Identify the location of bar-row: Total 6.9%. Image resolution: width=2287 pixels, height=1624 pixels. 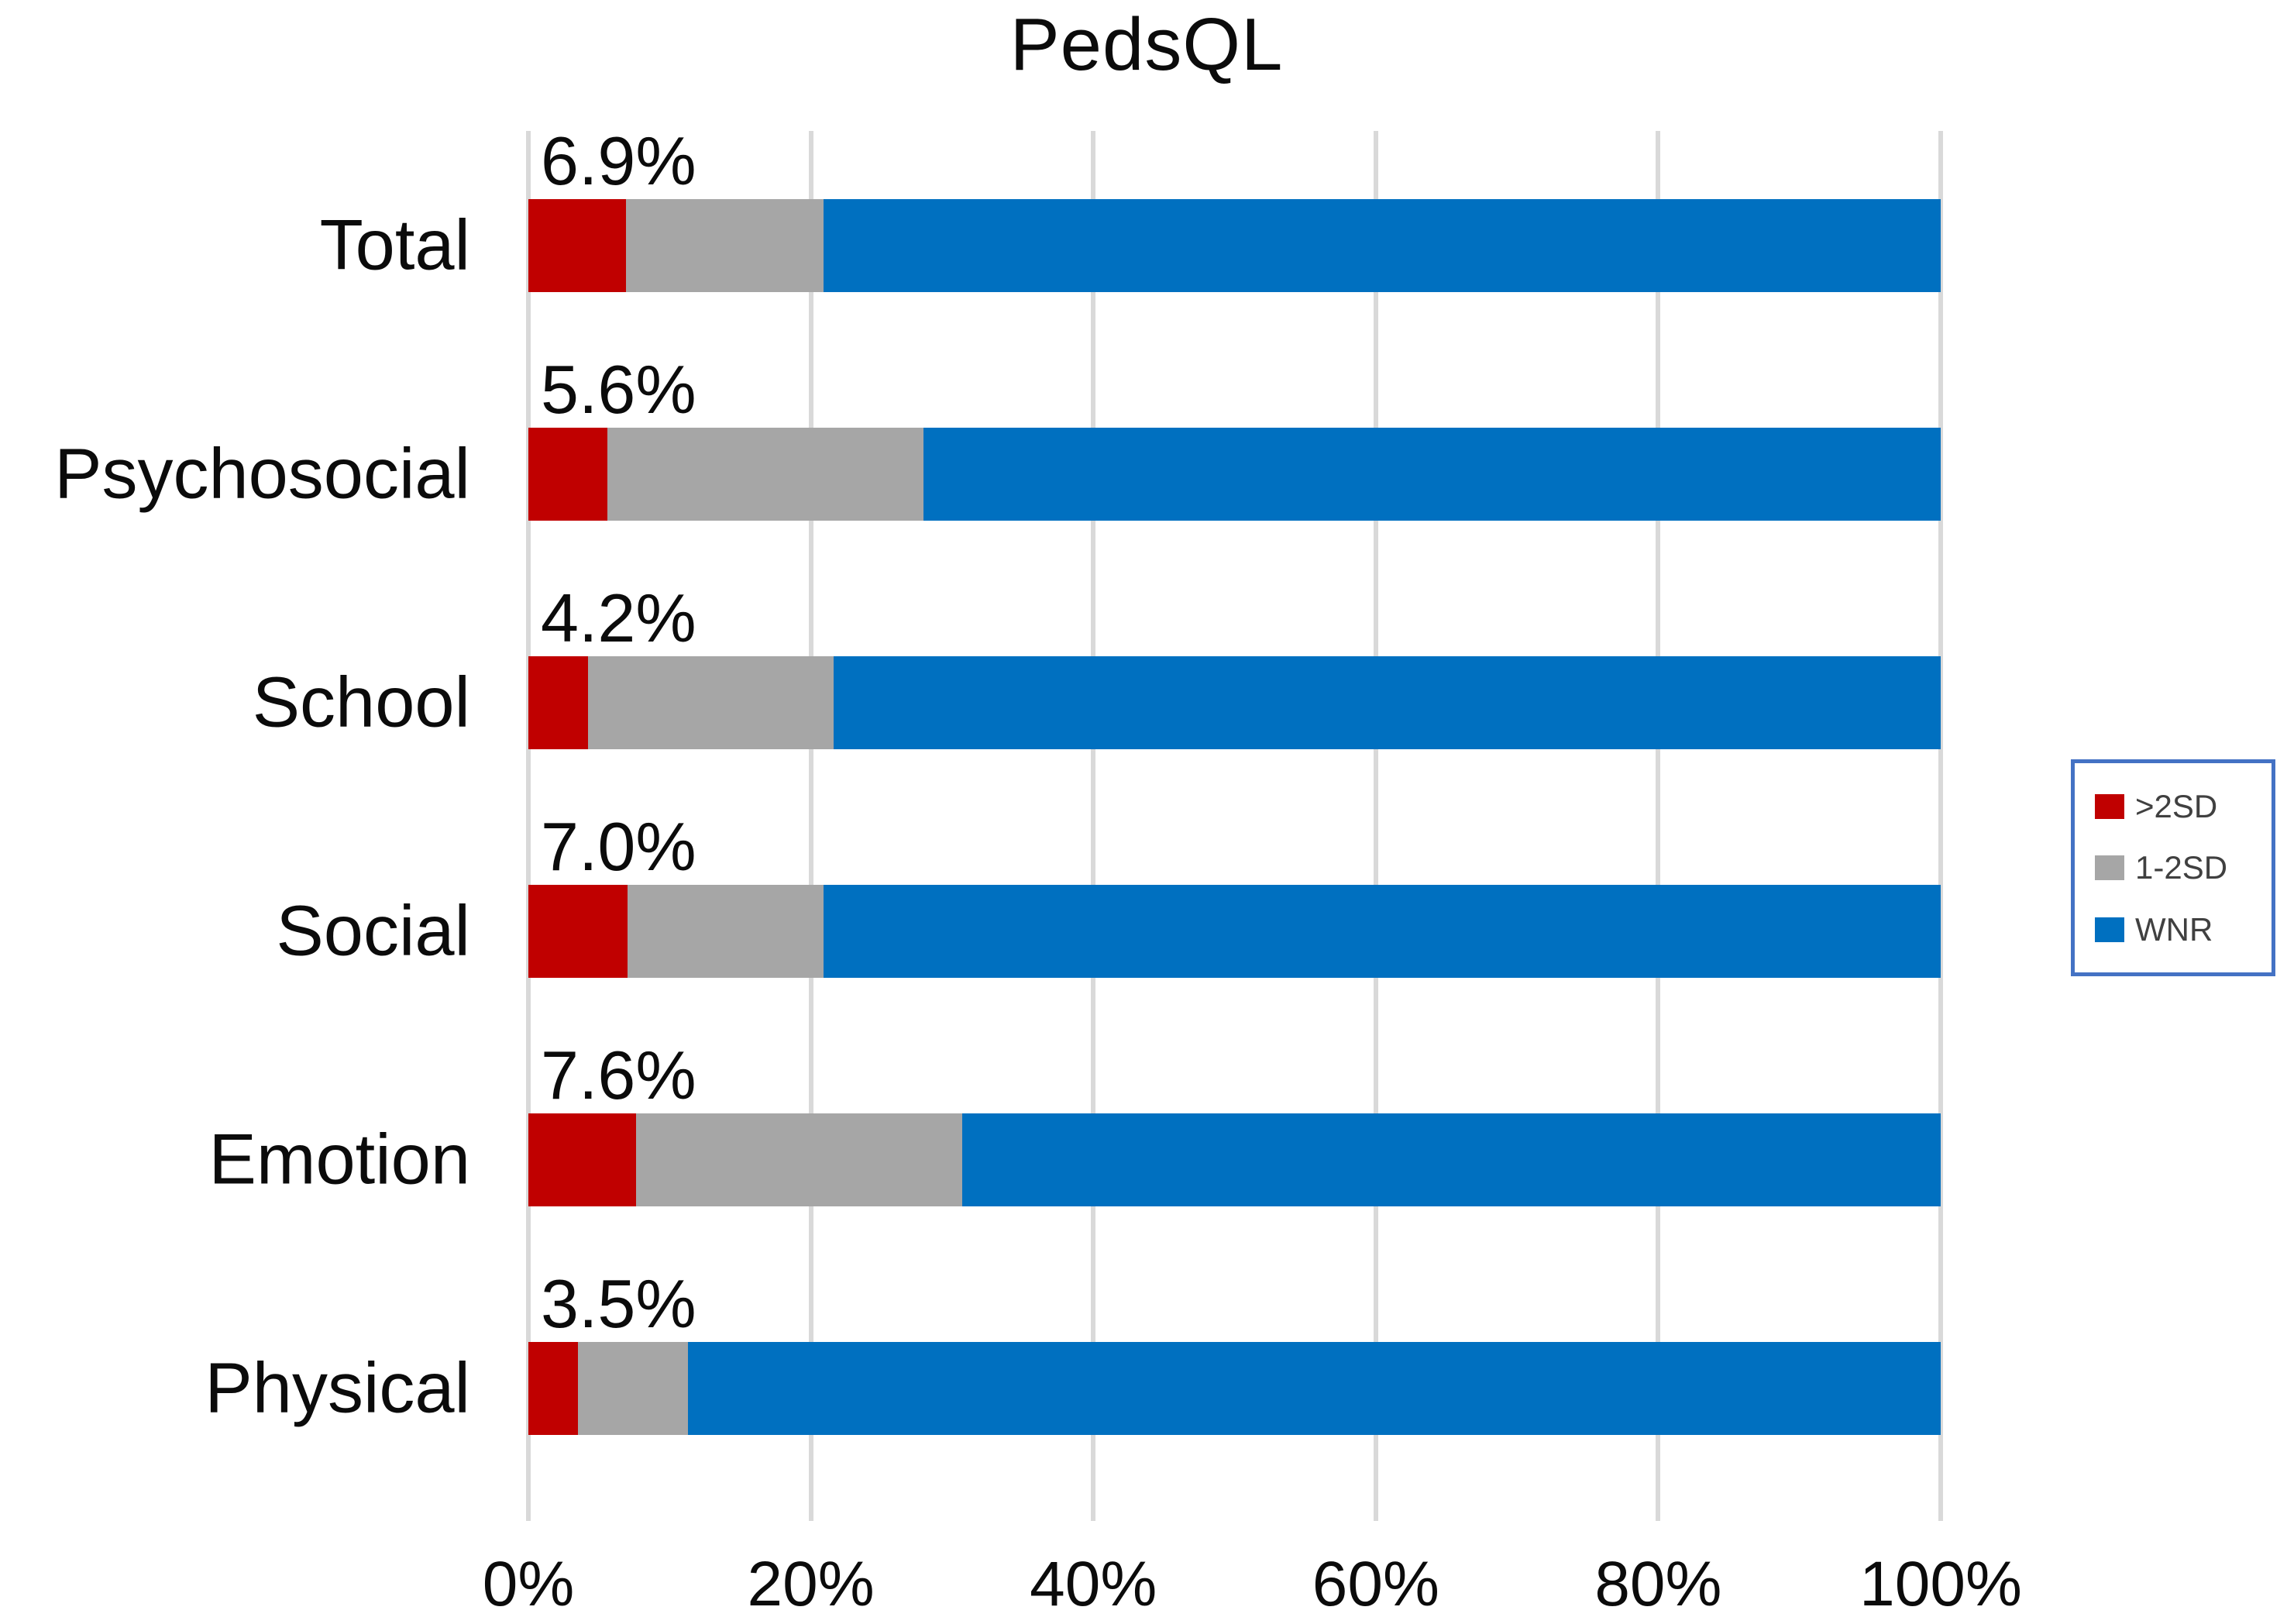
(1131, 241).